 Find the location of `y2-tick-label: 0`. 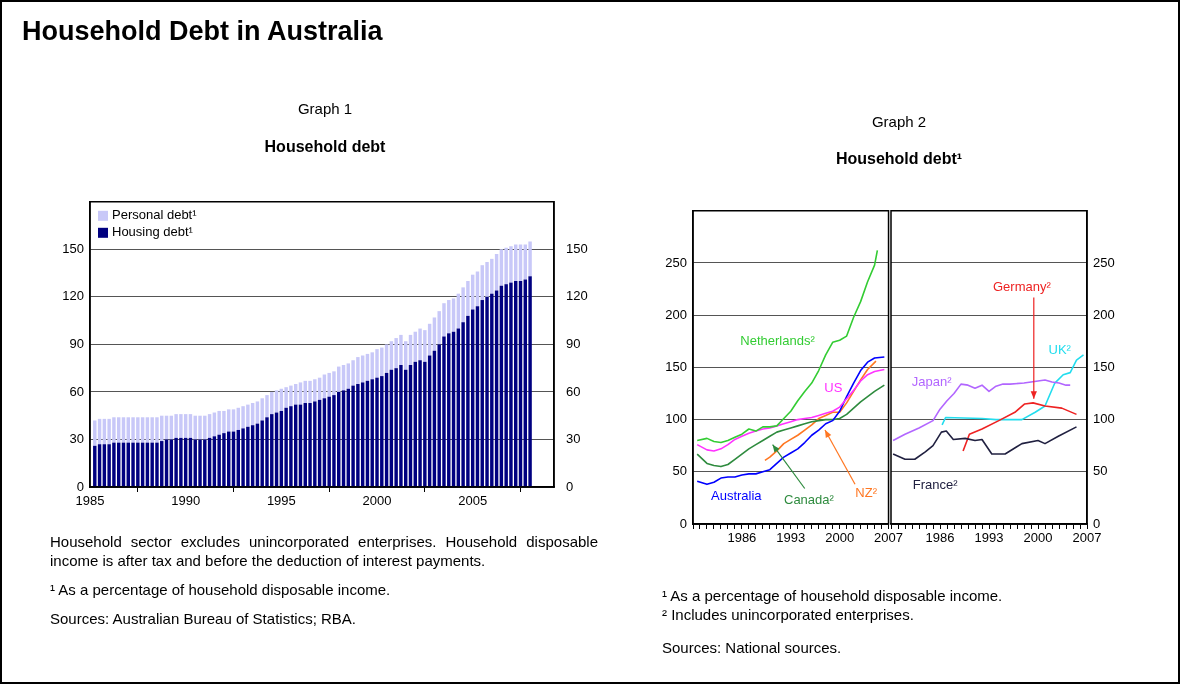

y2-tick-label: 0 is located at coordinates (570, 486).